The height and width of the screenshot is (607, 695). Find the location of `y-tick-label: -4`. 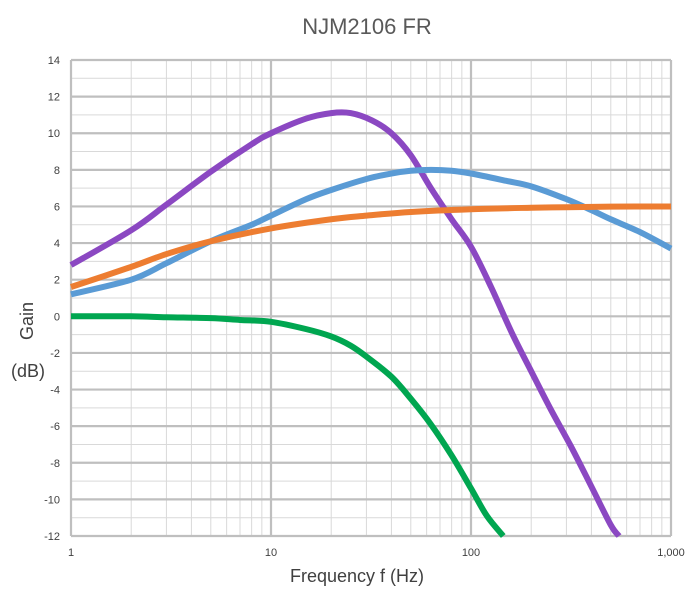

y-tick-label: -4 is located at coordinates (55, 391).